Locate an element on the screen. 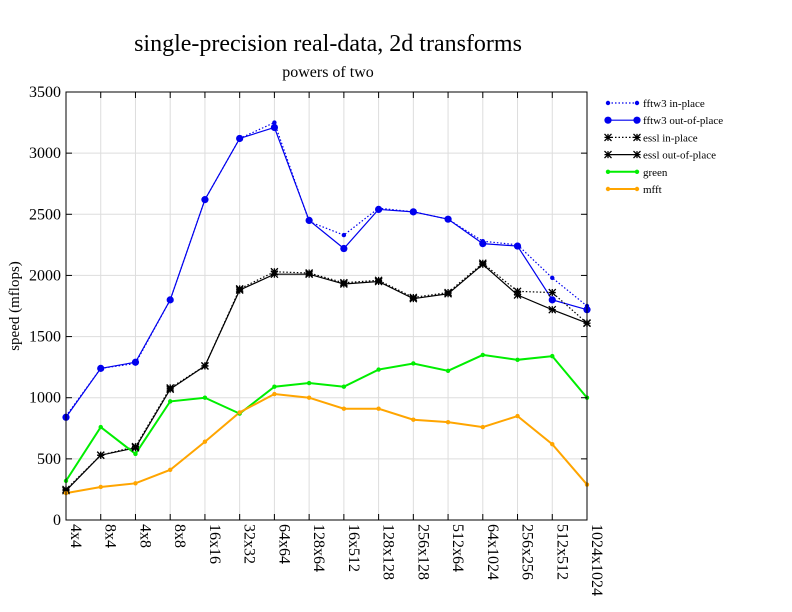  x-tick-label: 1024x1024 is located at coordinates (596, 560).